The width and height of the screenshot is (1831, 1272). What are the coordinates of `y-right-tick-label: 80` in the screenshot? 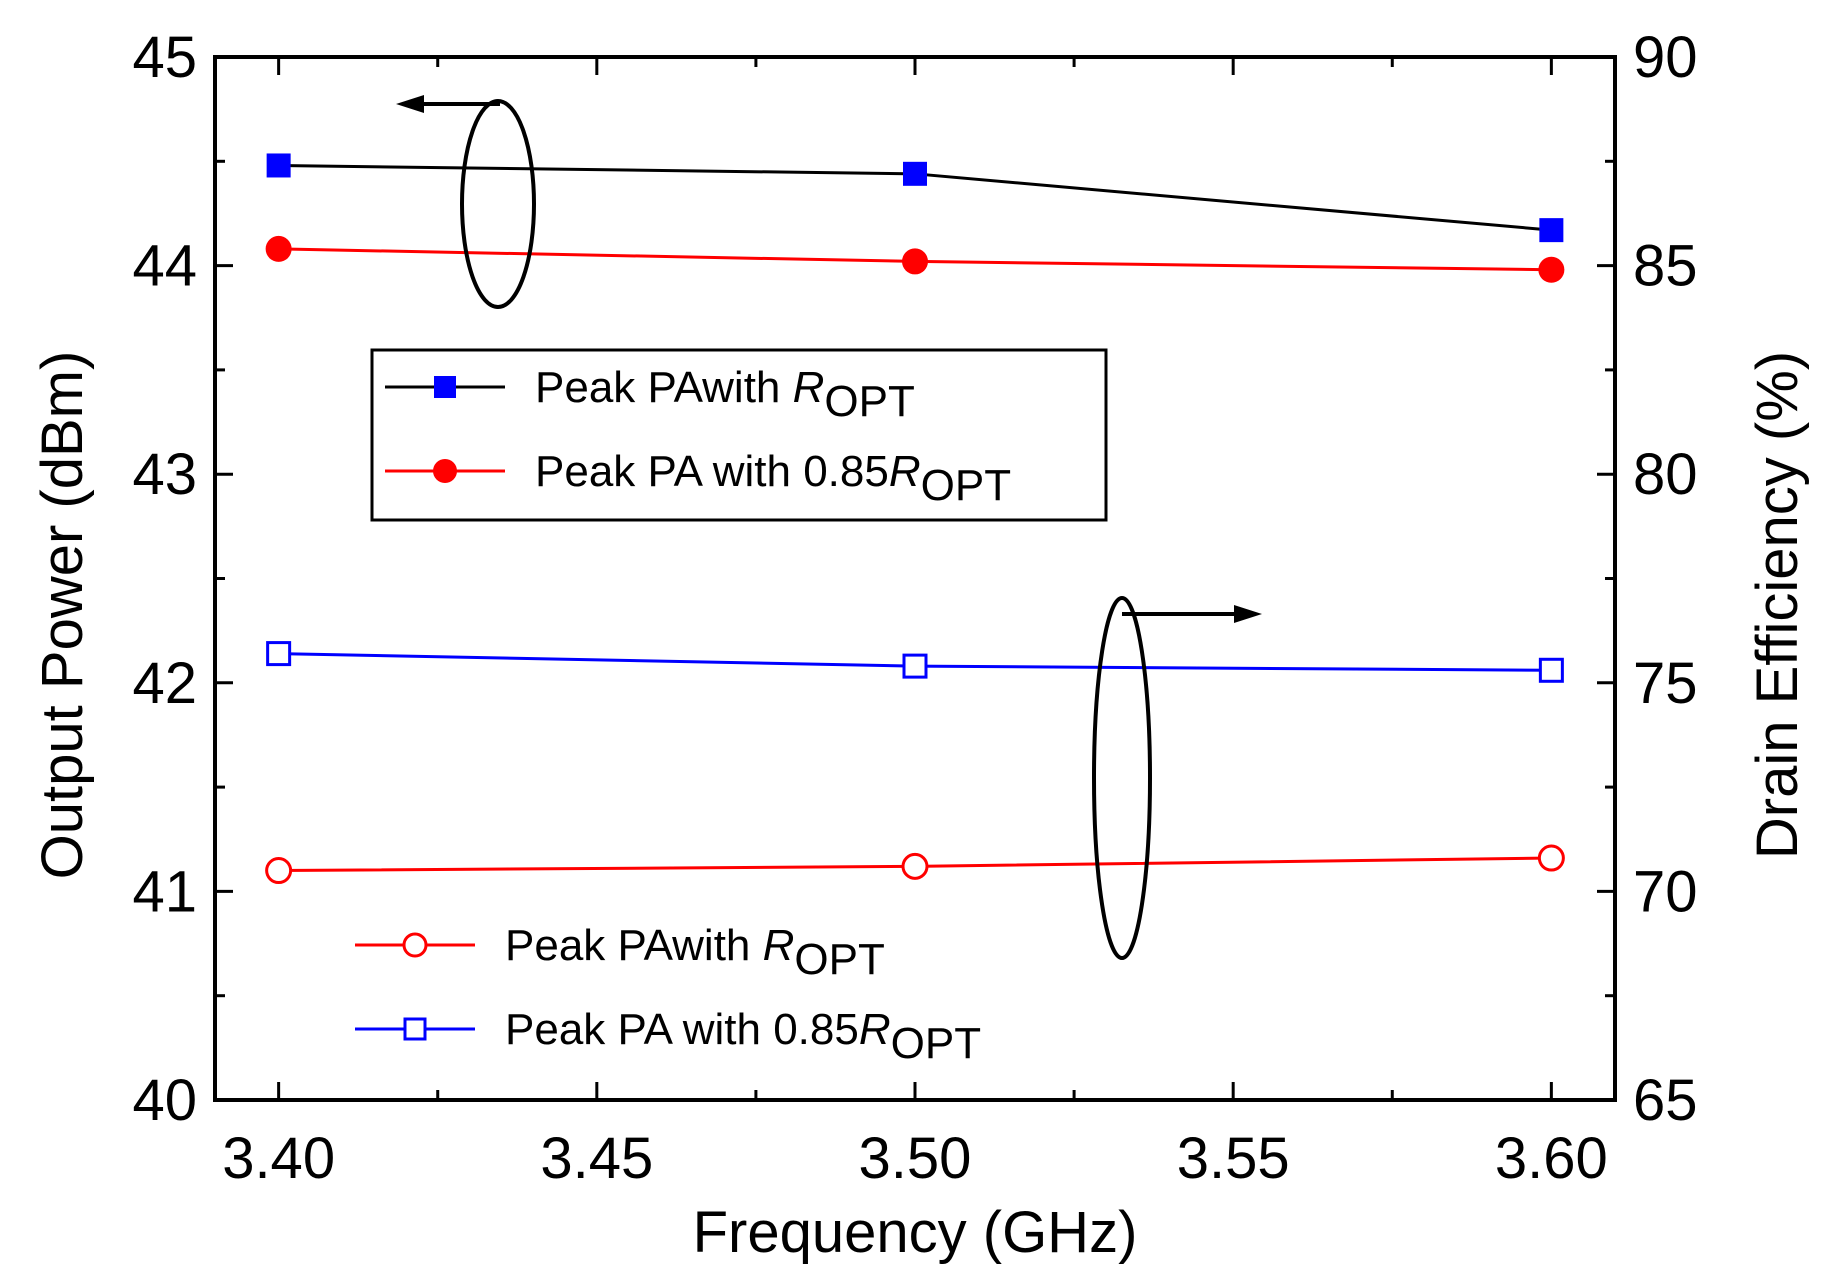 It's located at (1665, 474).